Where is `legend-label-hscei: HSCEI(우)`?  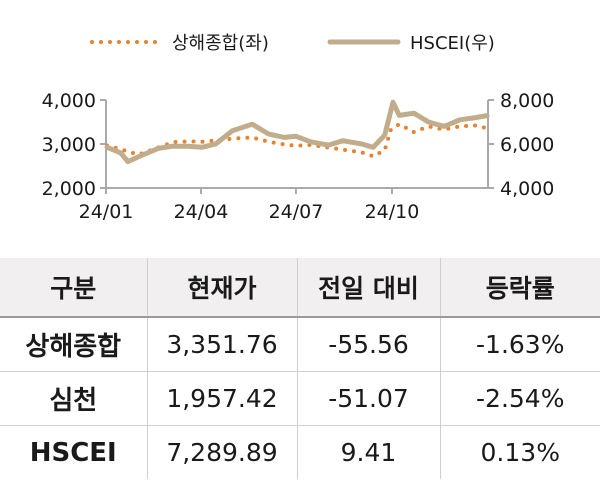
legend-label-hscei: HSCEI(우) is located at coordinates (452, 43).